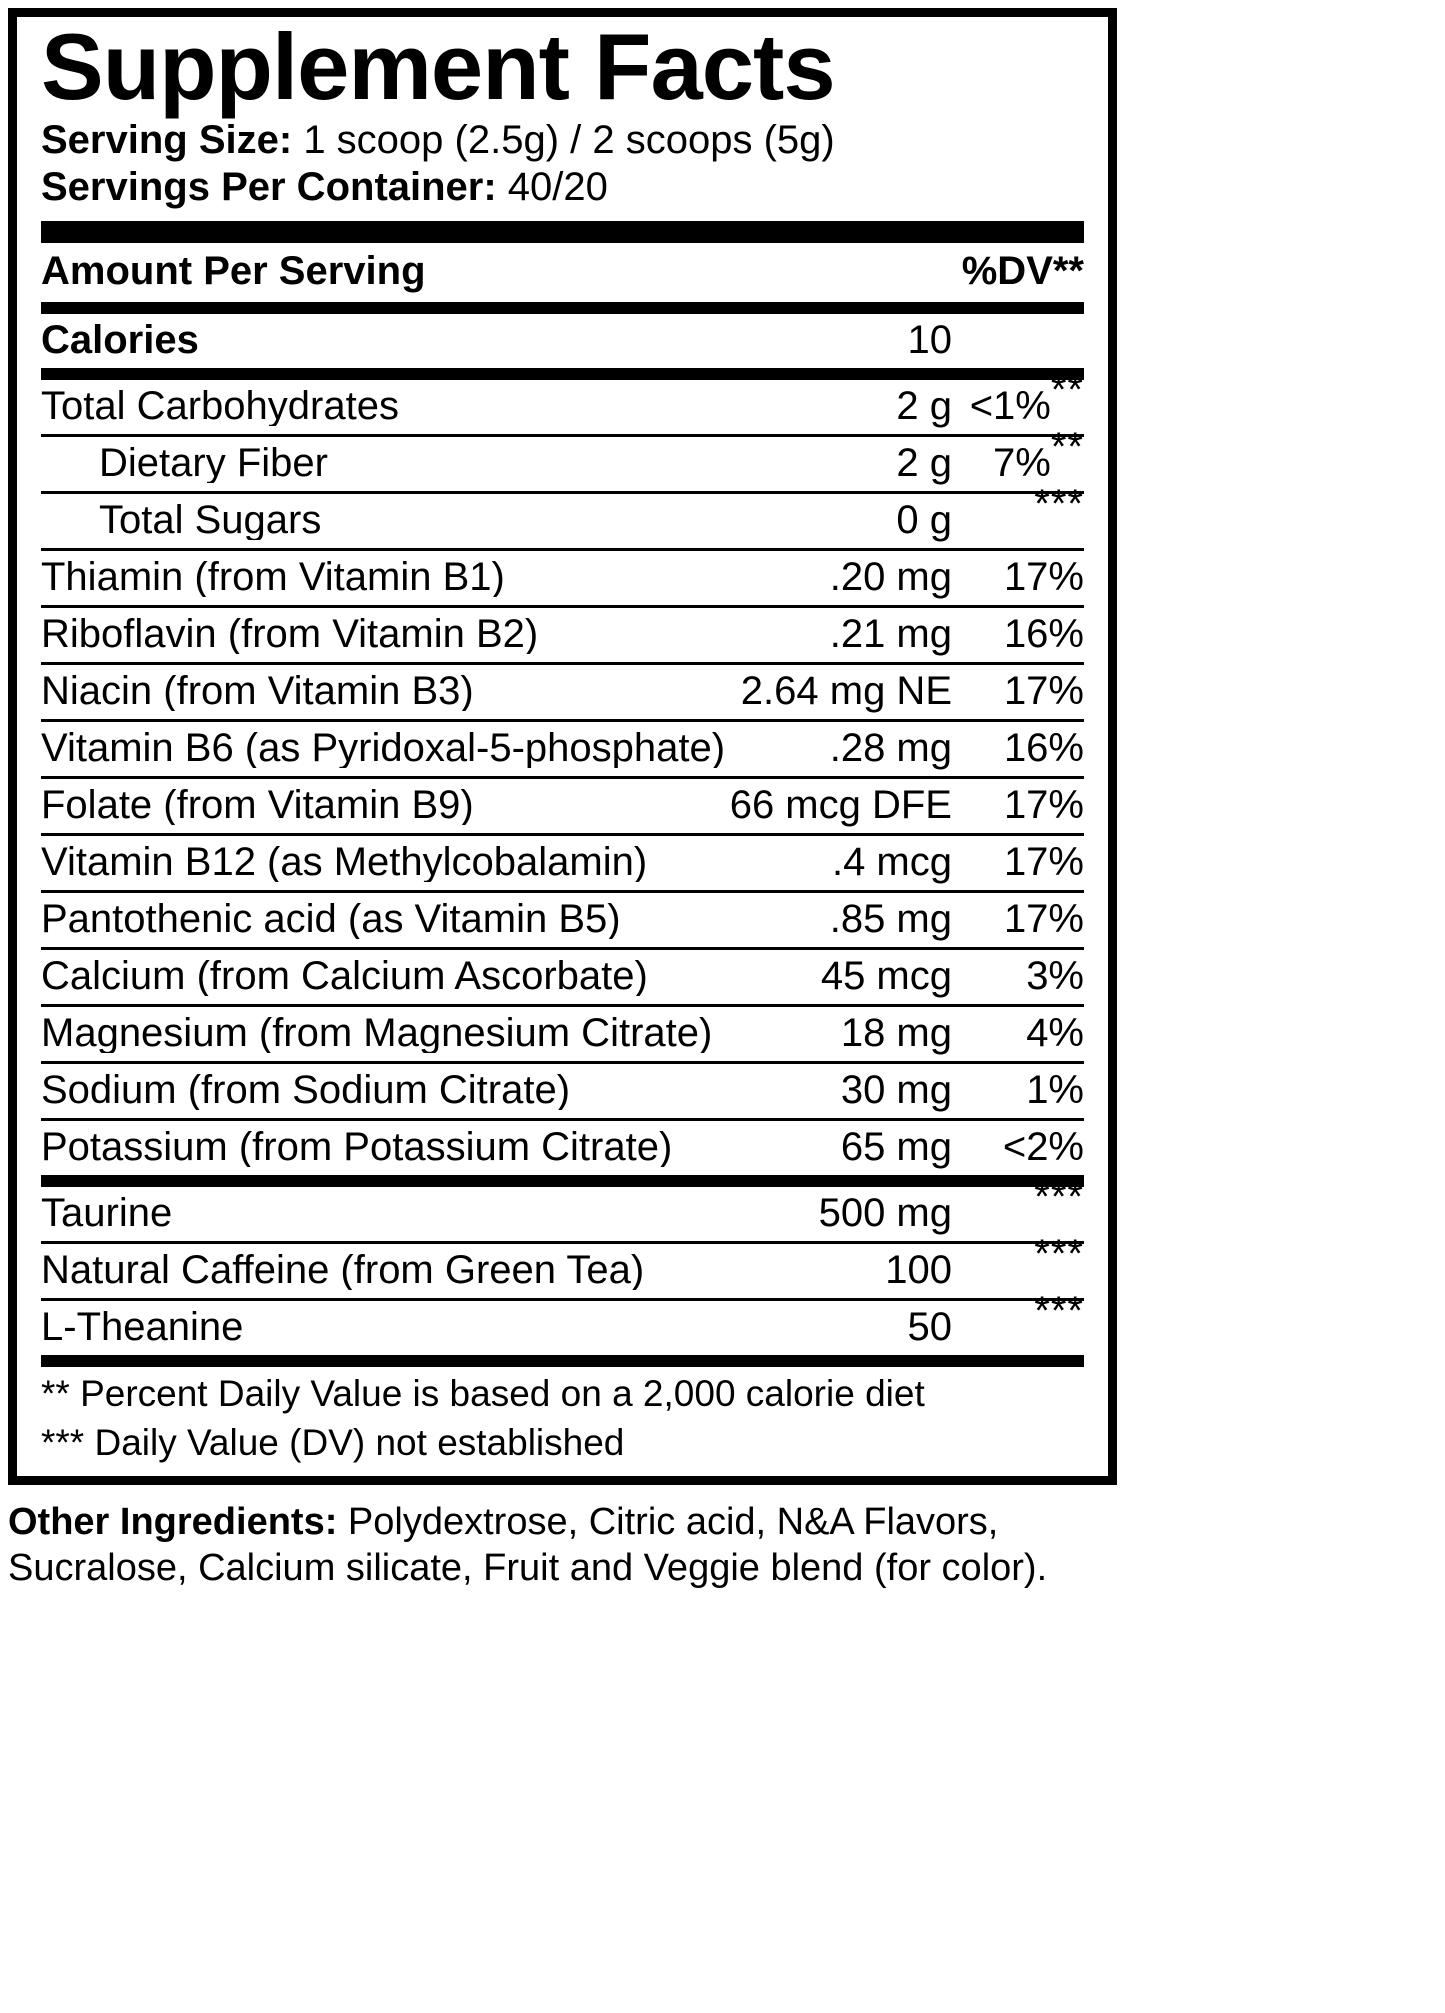 The width and height of the screenshot is (1445, 2013). What do you see at coordinates (562, 458) in the screenshot?
I see `table-row: Dietary Fiber 2 g 7%**` at bounding box center [562, 458].